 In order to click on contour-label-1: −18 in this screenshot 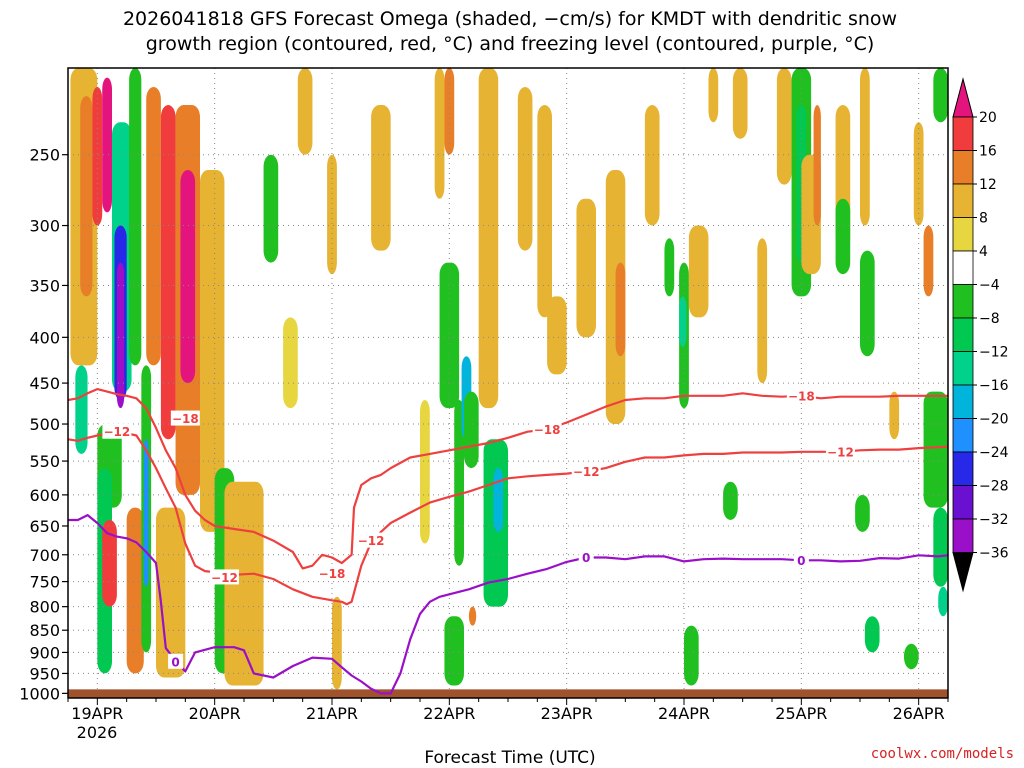, I will do `click(332, 574)`.